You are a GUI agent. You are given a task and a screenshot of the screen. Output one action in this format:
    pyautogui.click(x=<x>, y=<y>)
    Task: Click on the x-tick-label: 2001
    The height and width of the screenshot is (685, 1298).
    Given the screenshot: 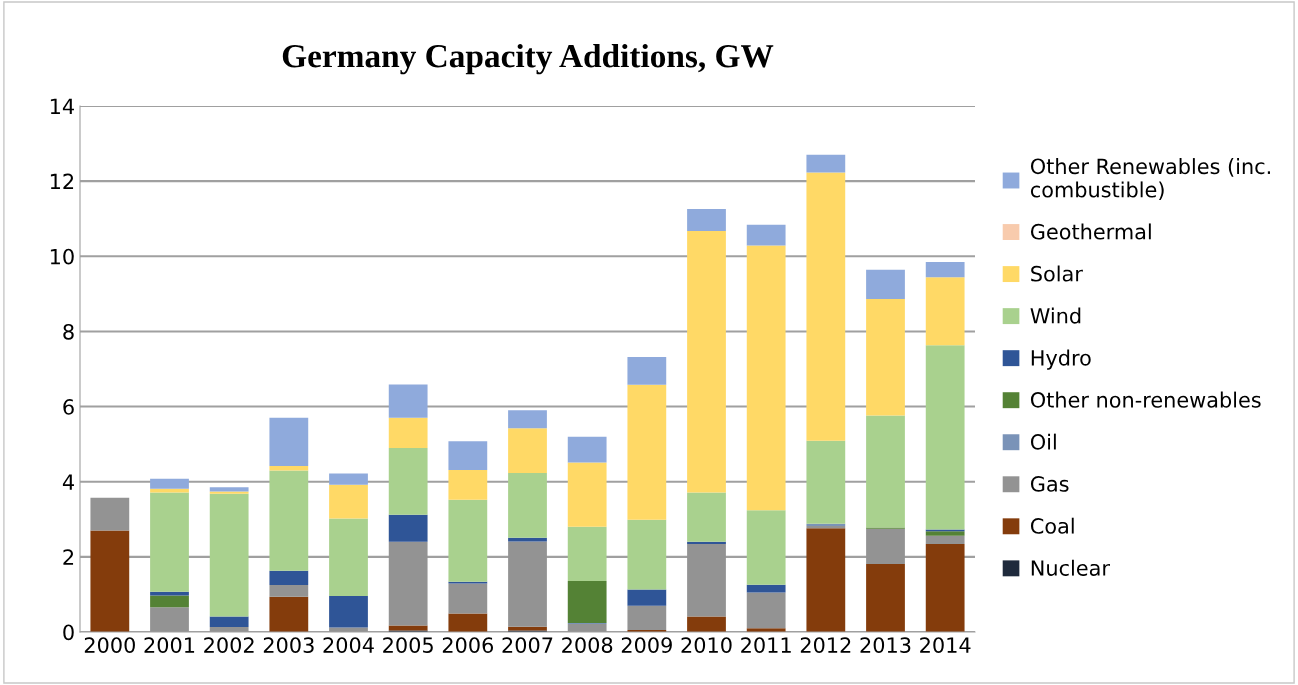 What is the action you would take?
    pyautogui.click(x=169, y=645)
    